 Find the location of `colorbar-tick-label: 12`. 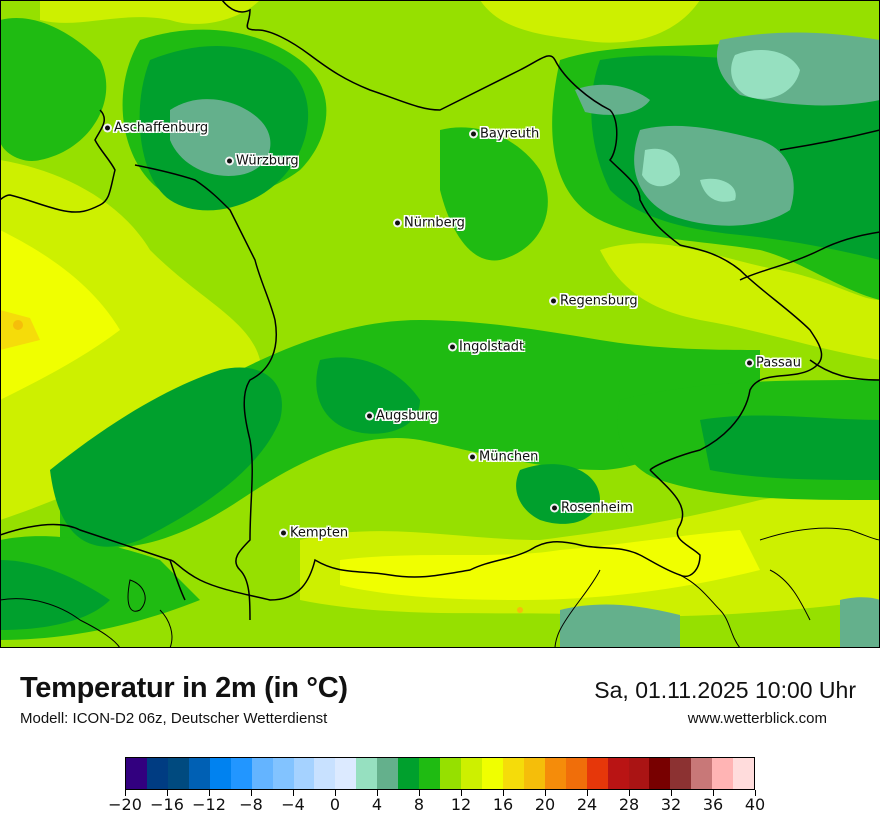

colorbar-tick-label: 12 is located at coordinates (461, 804).